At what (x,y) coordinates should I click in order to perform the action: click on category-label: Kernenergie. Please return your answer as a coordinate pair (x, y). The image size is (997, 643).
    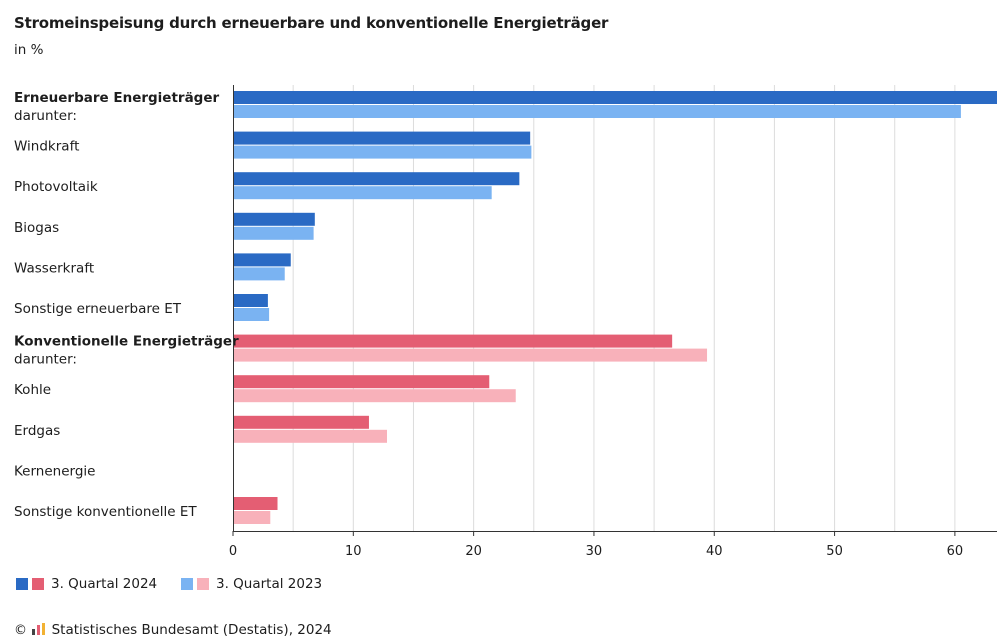
    Looking at the image, I should click on (54, 471).